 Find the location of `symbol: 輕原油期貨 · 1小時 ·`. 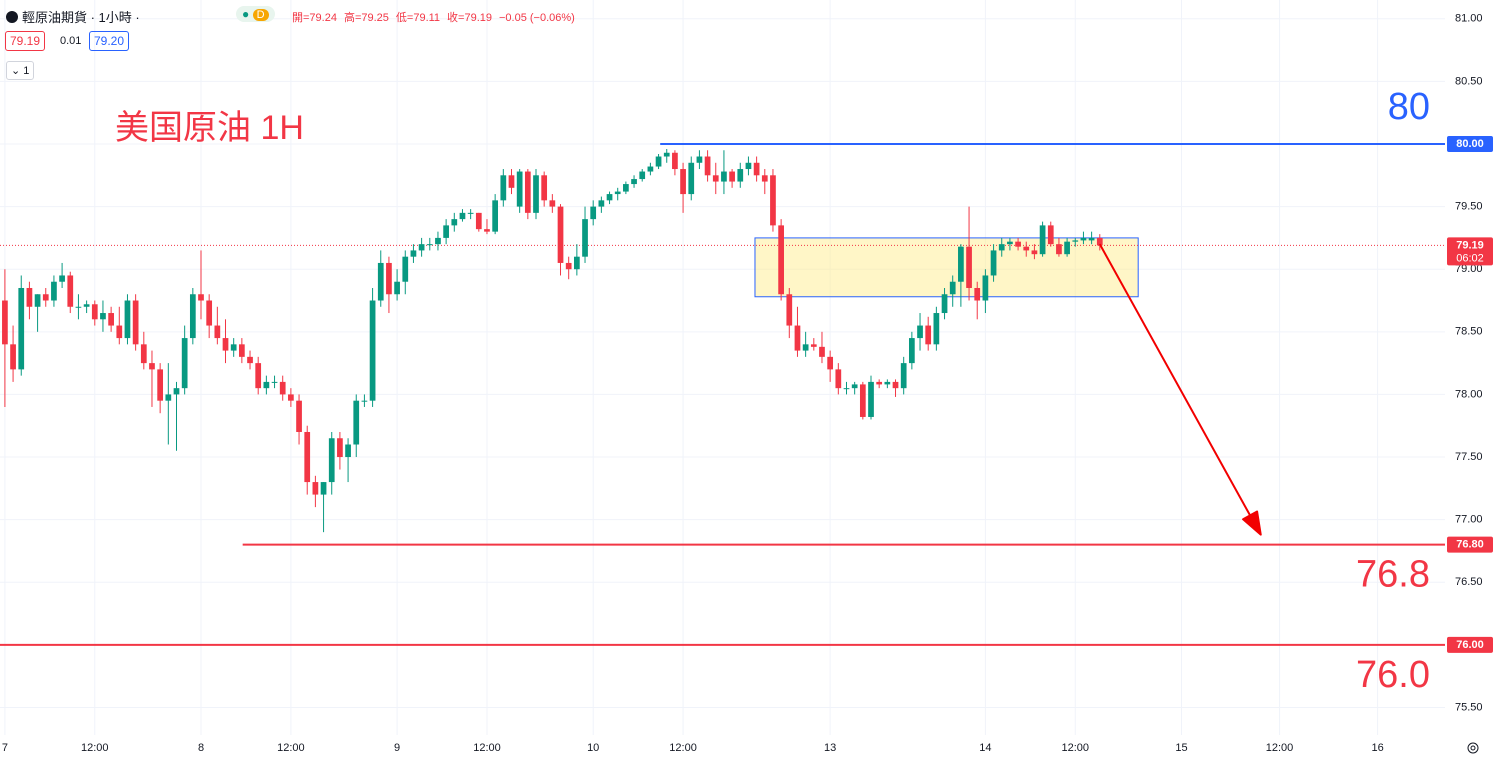

symbol: 輕原油期貨 · 1小時 · is located at coordinates (73, 16).